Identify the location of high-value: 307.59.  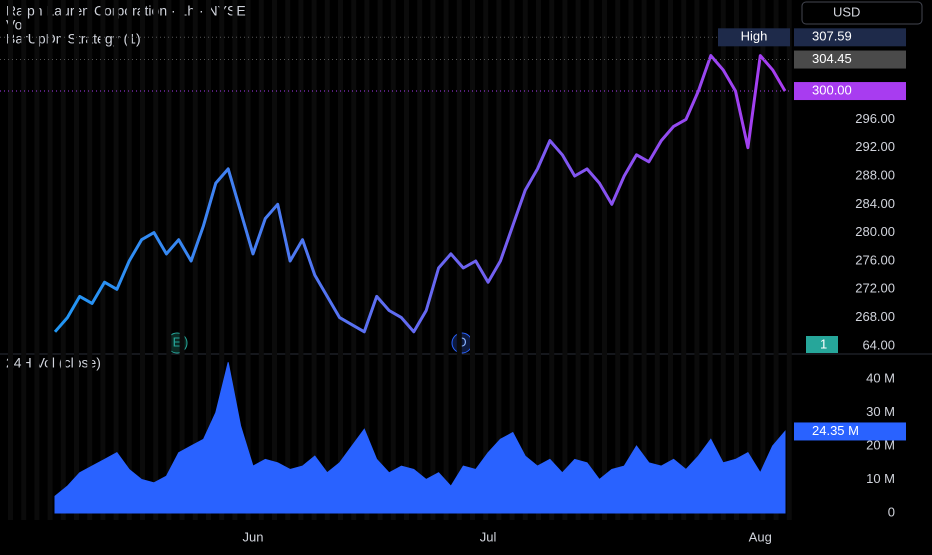
(832, 36).